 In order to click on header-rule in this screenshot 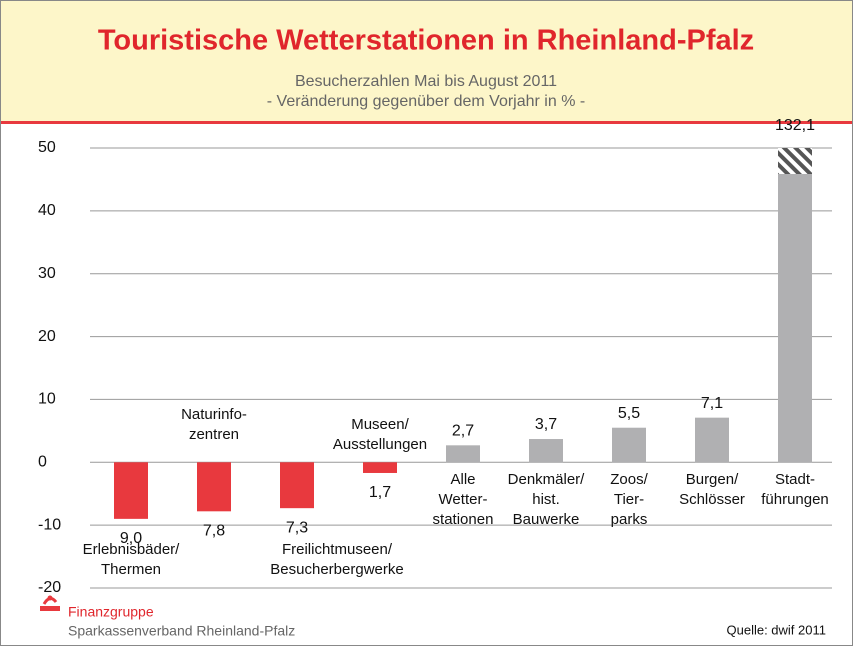, I will do `click(426, 122)`.